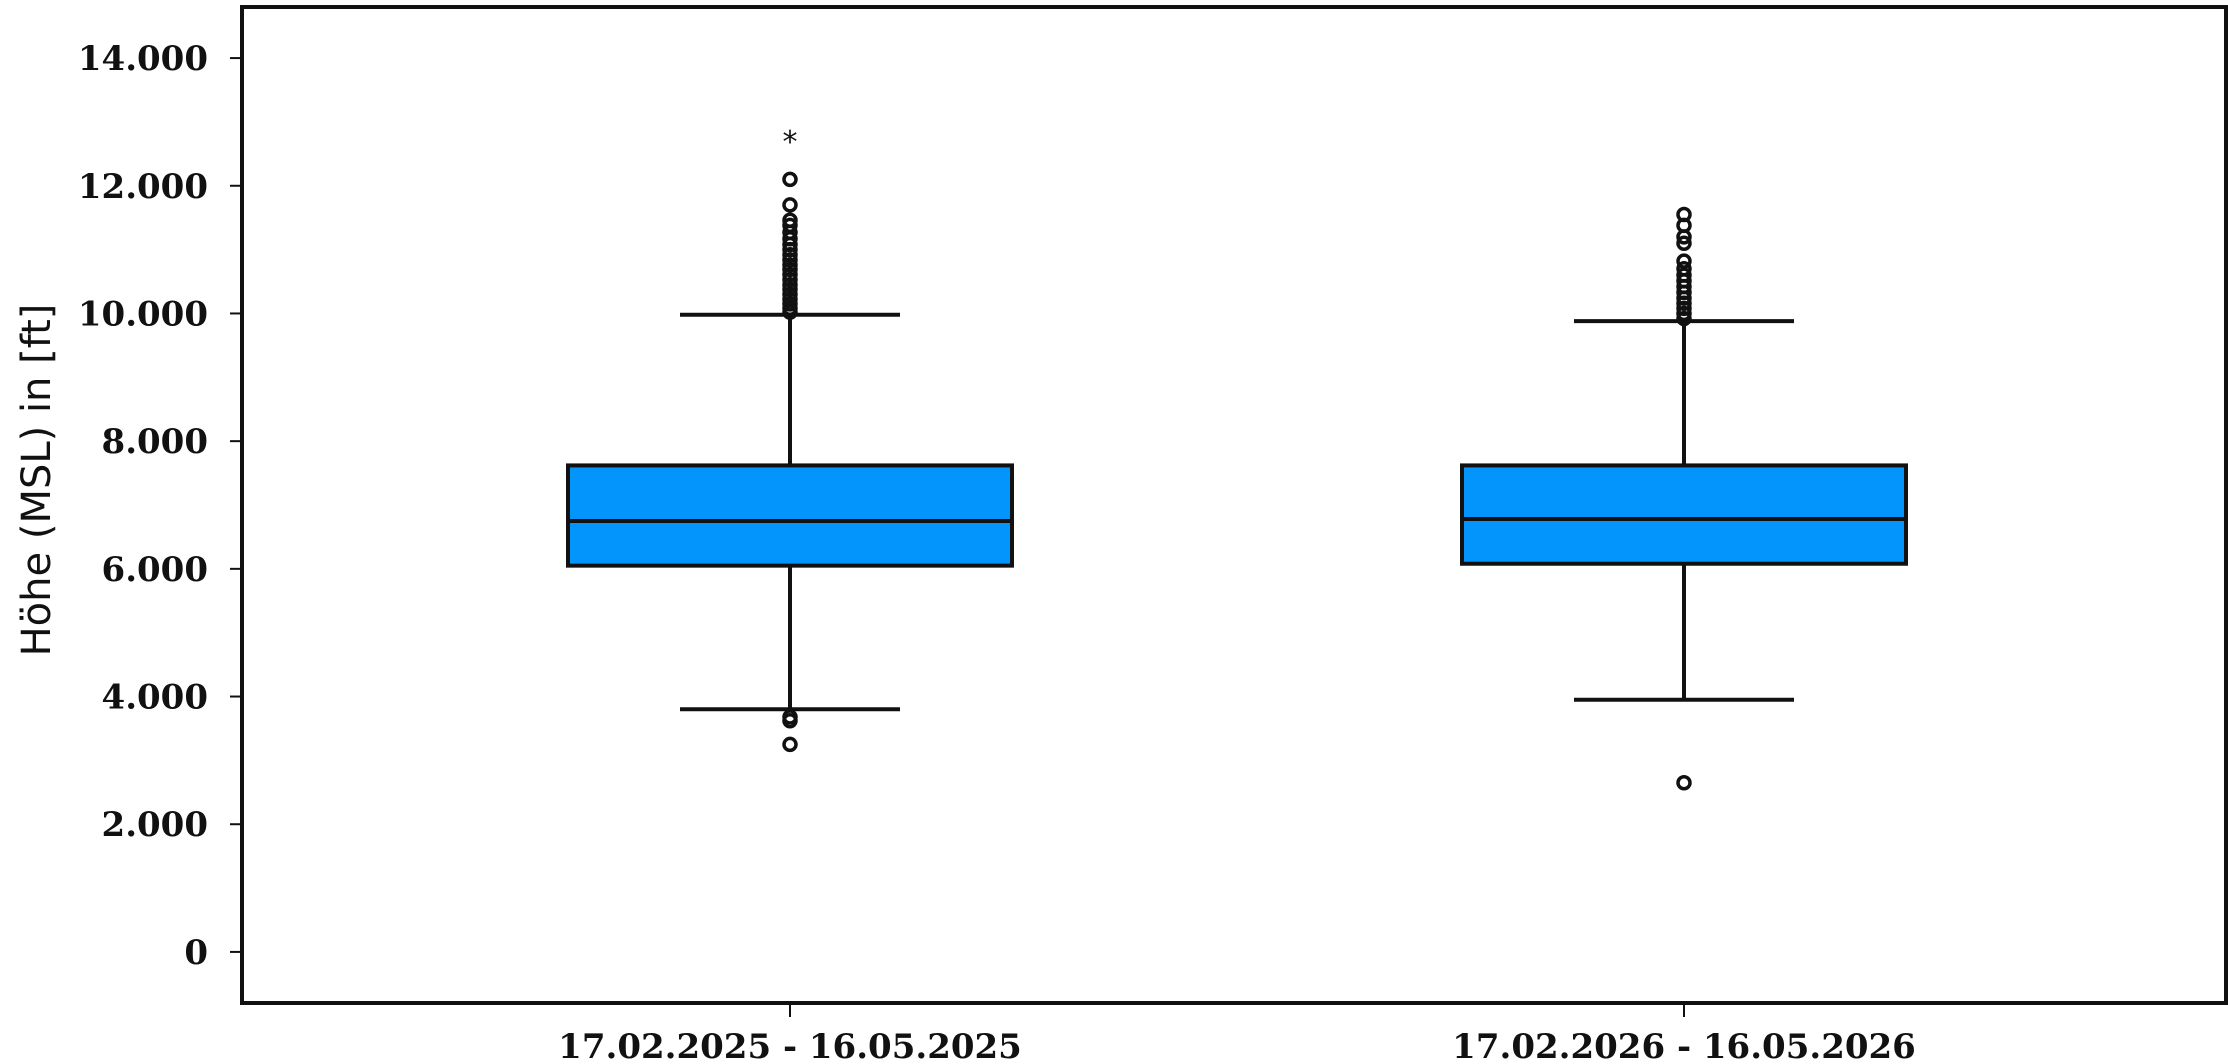 The height and width of the screenshot is (1064, 2228). Describe the element at coordinates (143, 59) in the screenshot. I see `y-tick-label: 14.000` at that location.